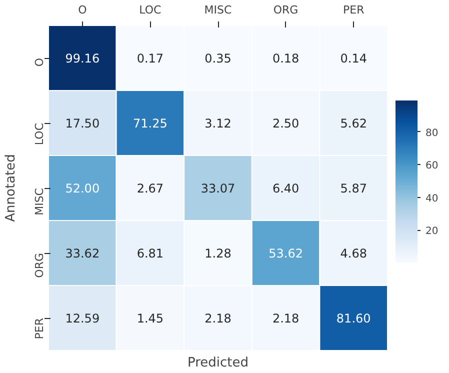 The height and width of the screenshot is (373, 449). What do you see at coordinates (432, 133) in the screenshot?
I see `color-bar-label: 80` at bounding box center [432, 133].